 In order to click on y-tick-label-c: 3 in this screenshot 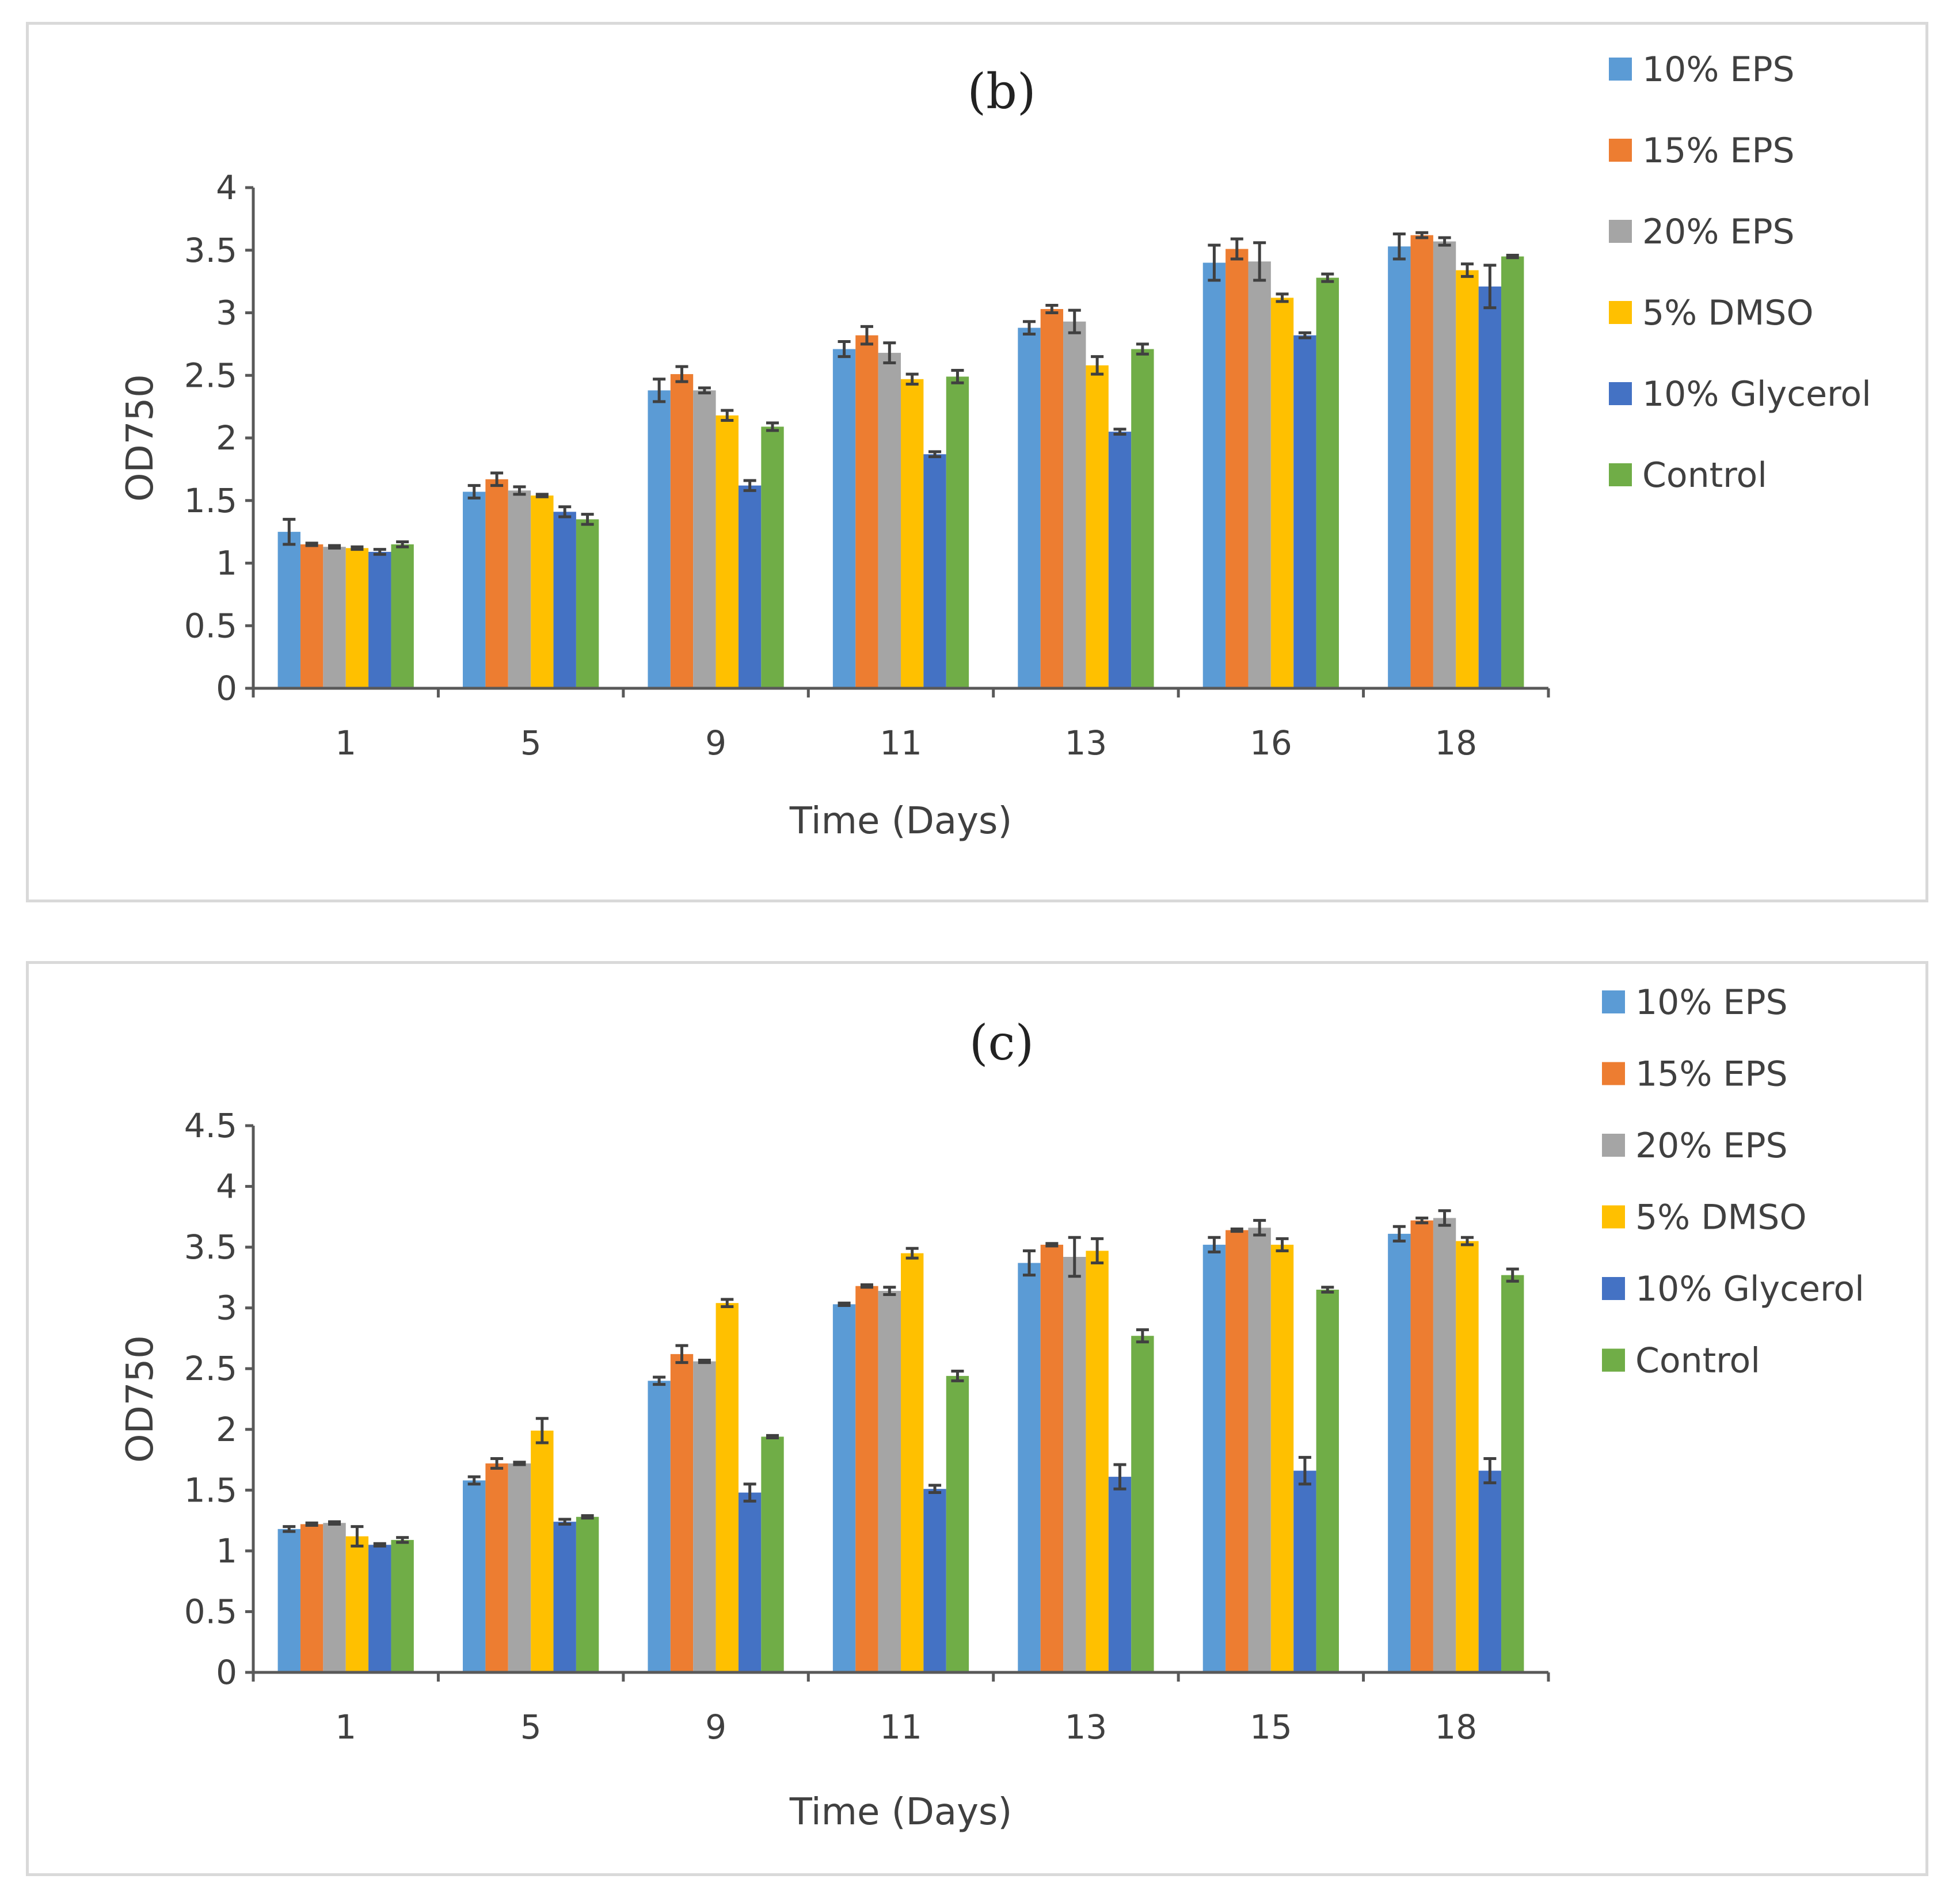, I will do `click(227, 1308)`.